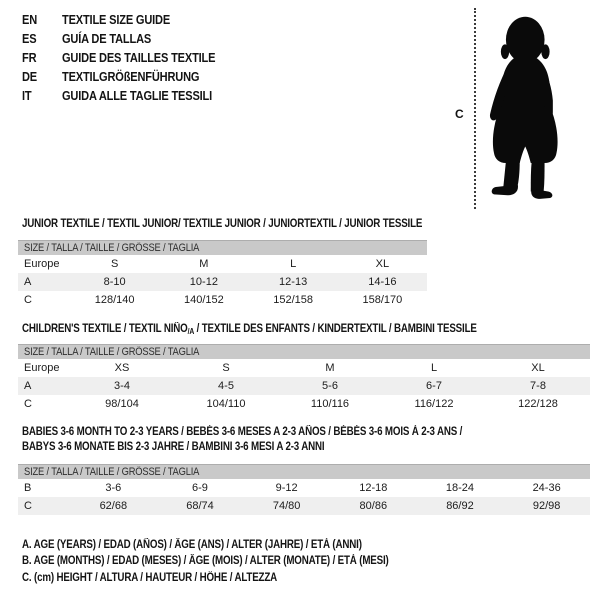 The image size is (600, 600). Describe the element at coordinates (107, 38) in the screenshot. I see `lang-title-es: GUÍA DE TALLAS` at that location.